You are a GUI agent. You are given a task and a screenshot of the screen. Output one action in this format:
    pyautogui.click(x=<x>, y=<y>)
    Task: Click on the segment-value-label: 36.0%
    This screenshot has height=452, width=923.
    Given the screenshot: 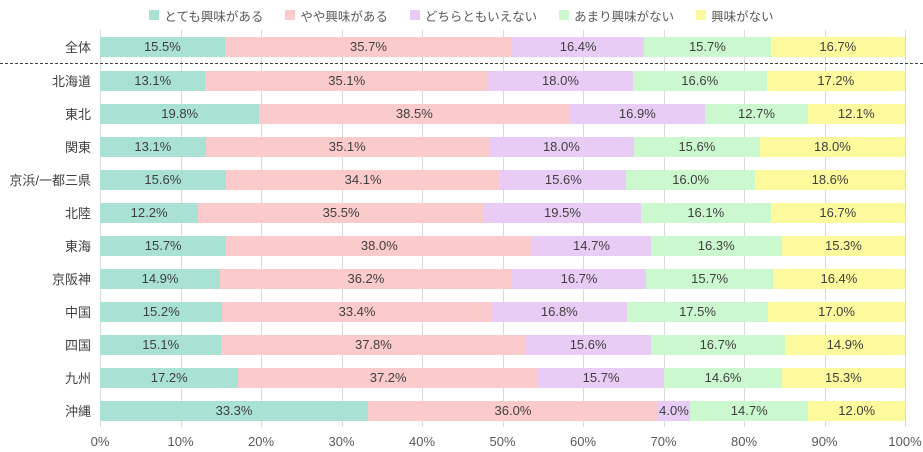 What is the action you would take?
    pyautogui.click(x=513, y=410)
    